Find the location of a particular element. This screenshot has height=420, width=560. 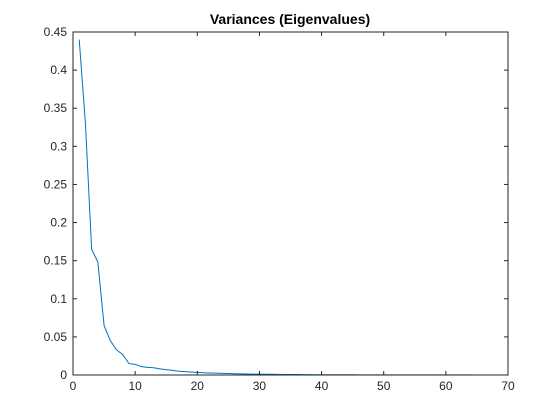

y-tick-label: 0.2 is located at coordinates (58, 223).